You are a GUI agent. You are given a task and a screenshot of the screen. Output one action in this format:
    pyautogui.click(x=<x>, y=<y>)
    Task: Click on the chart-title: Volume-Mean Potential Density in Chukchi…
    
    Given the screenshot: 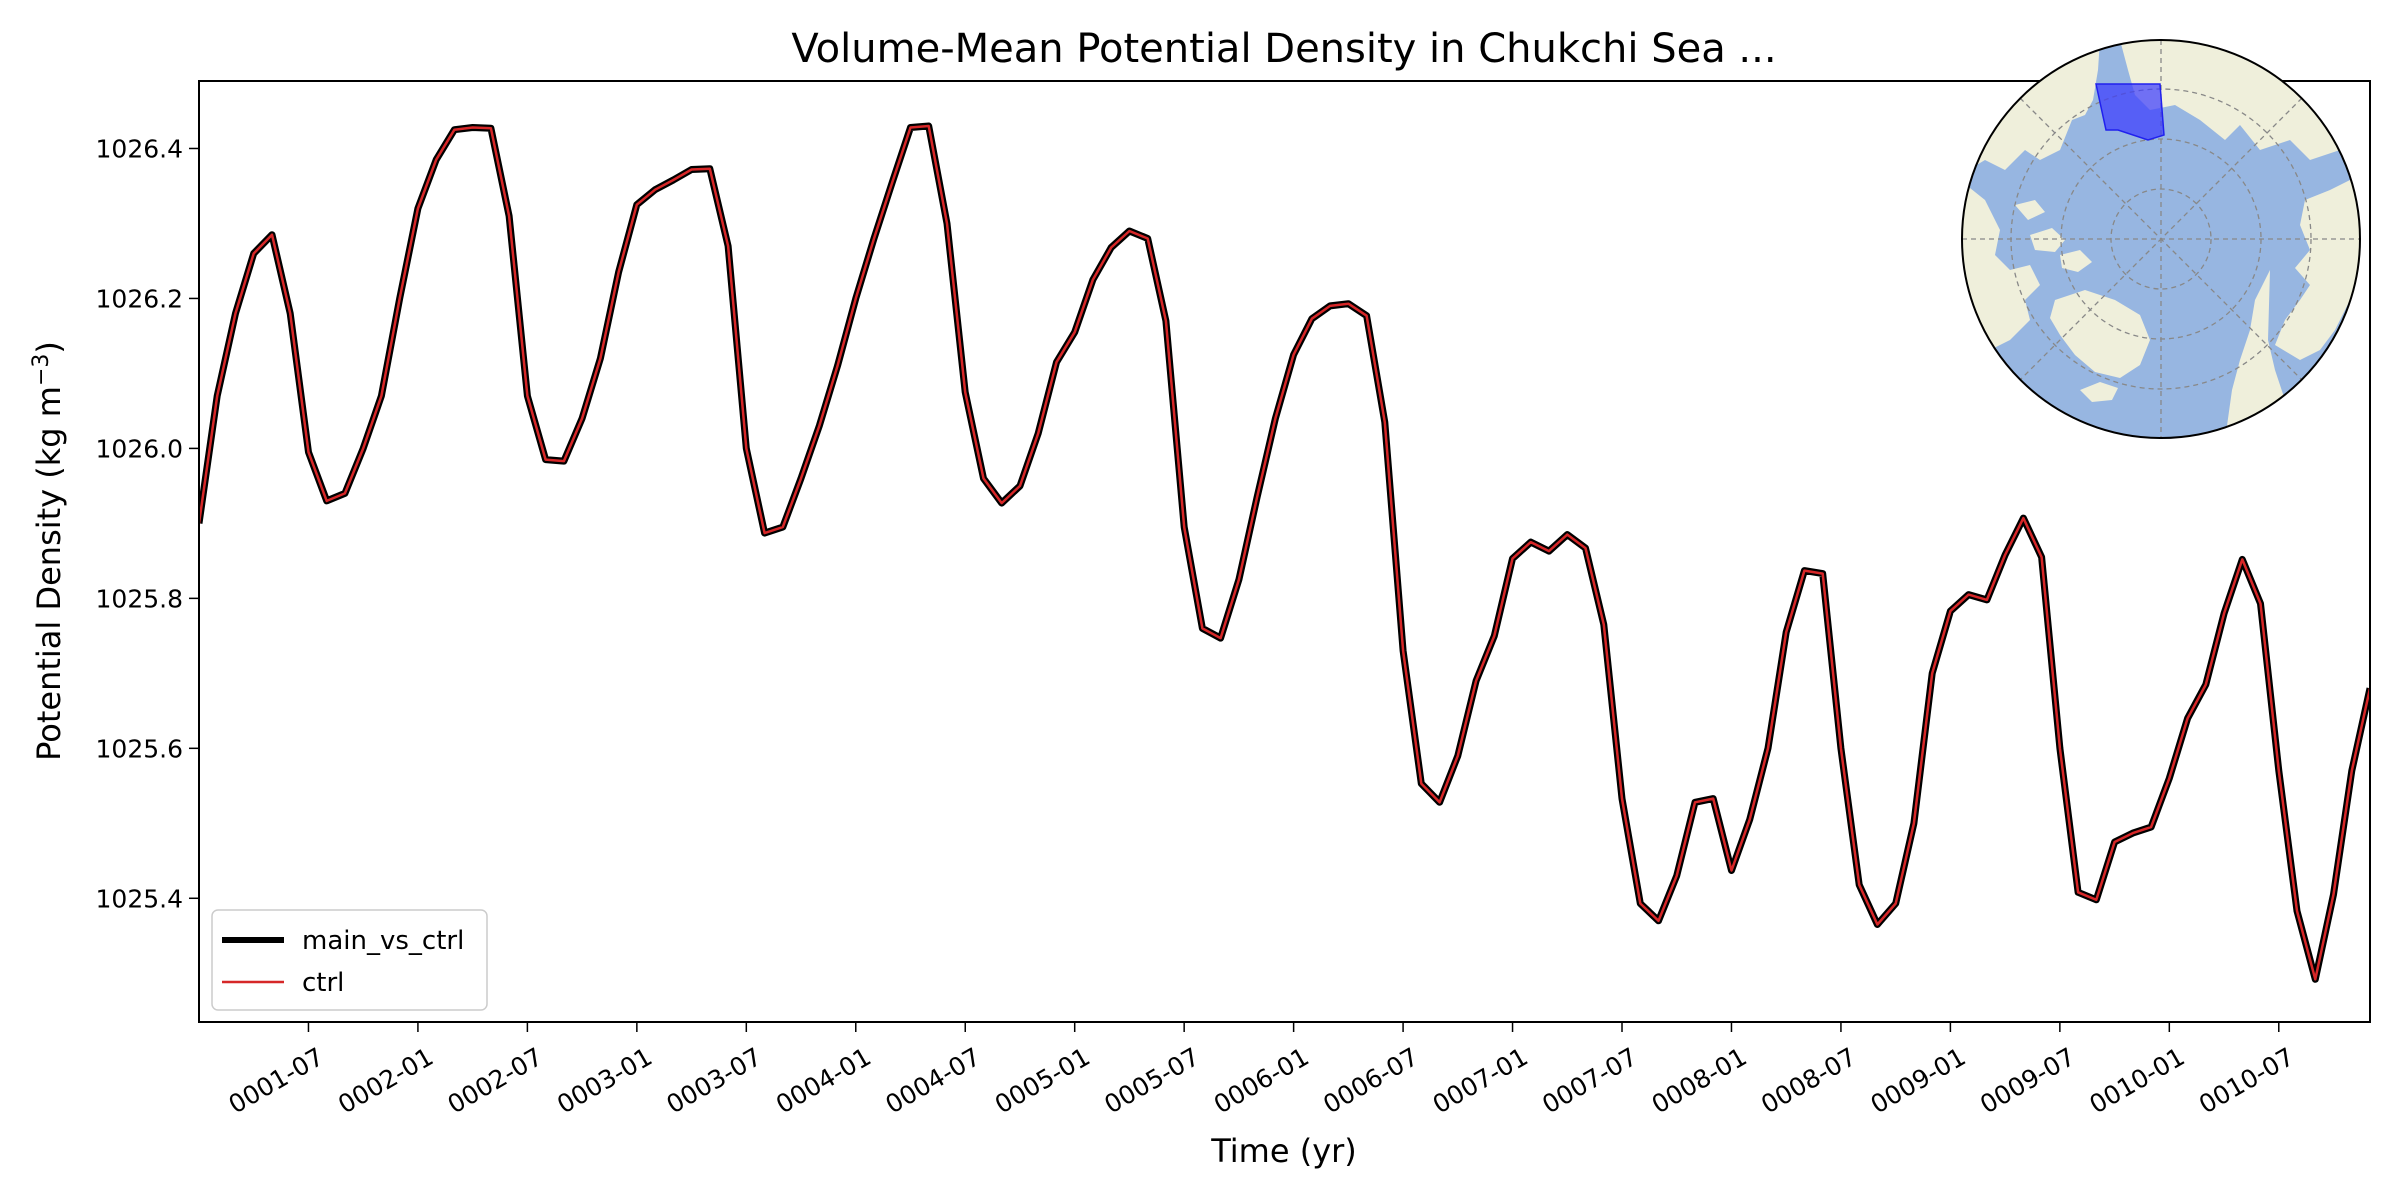 What is the action you would take?
    pyautogui.click(x=1283, y=49)
    